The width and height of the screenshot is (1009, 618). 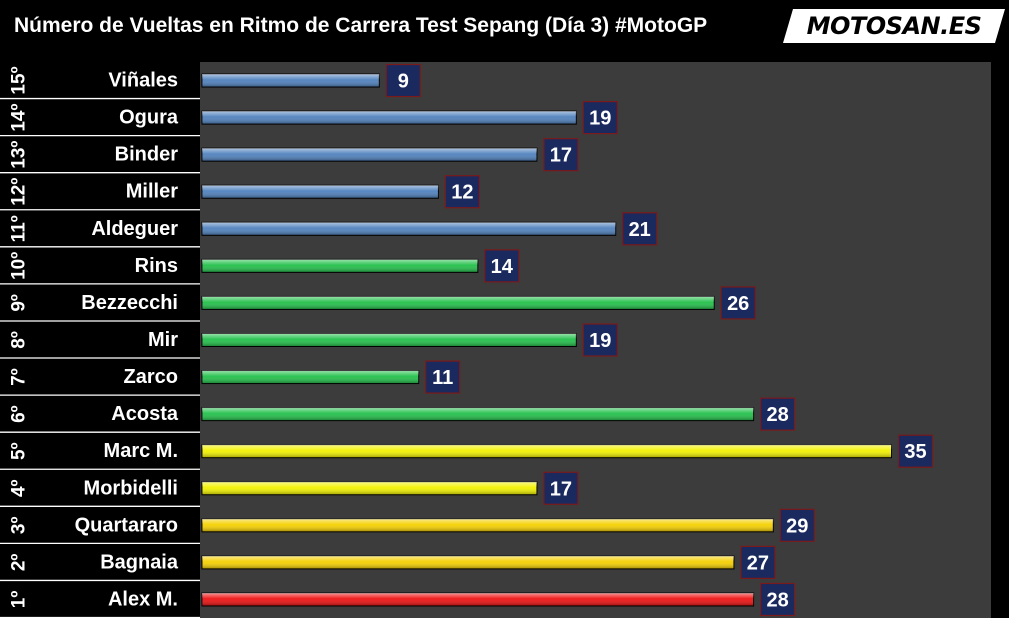 I want to click on data-label: 12, so click(x=462, y=193).